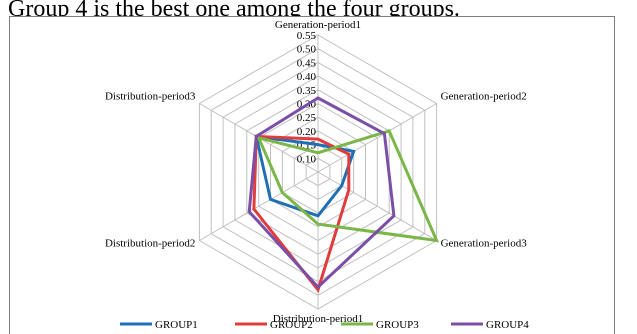 The image size is (637, 334). Describe the element at coordinates (484, 97) in the screenshot. I see `axis-label-generation-period2: Generation-period2` at that location.